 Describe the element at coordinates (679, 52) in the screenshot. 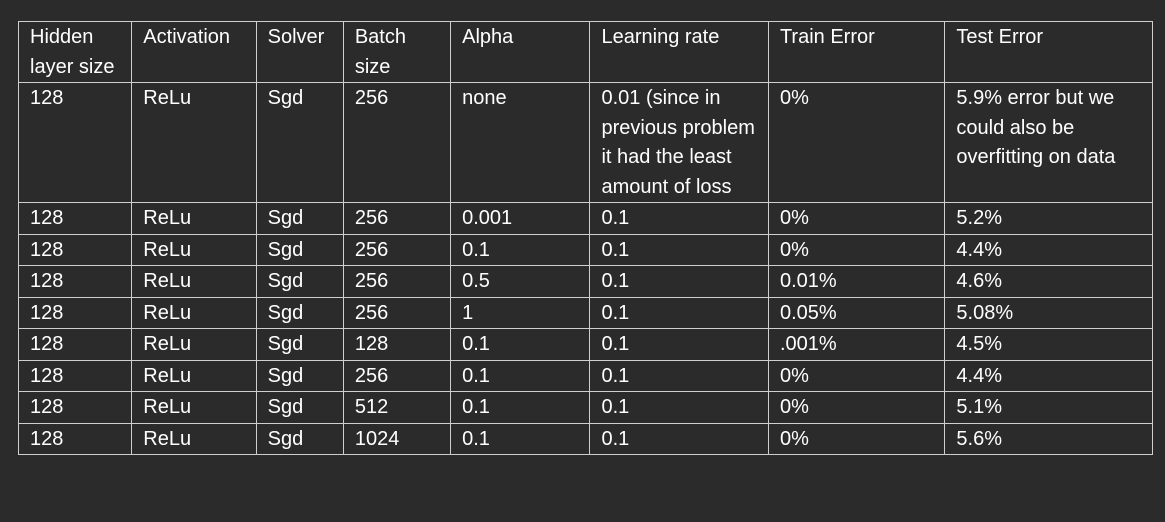

I see `header-learning-rate: Learning rate` at that location.